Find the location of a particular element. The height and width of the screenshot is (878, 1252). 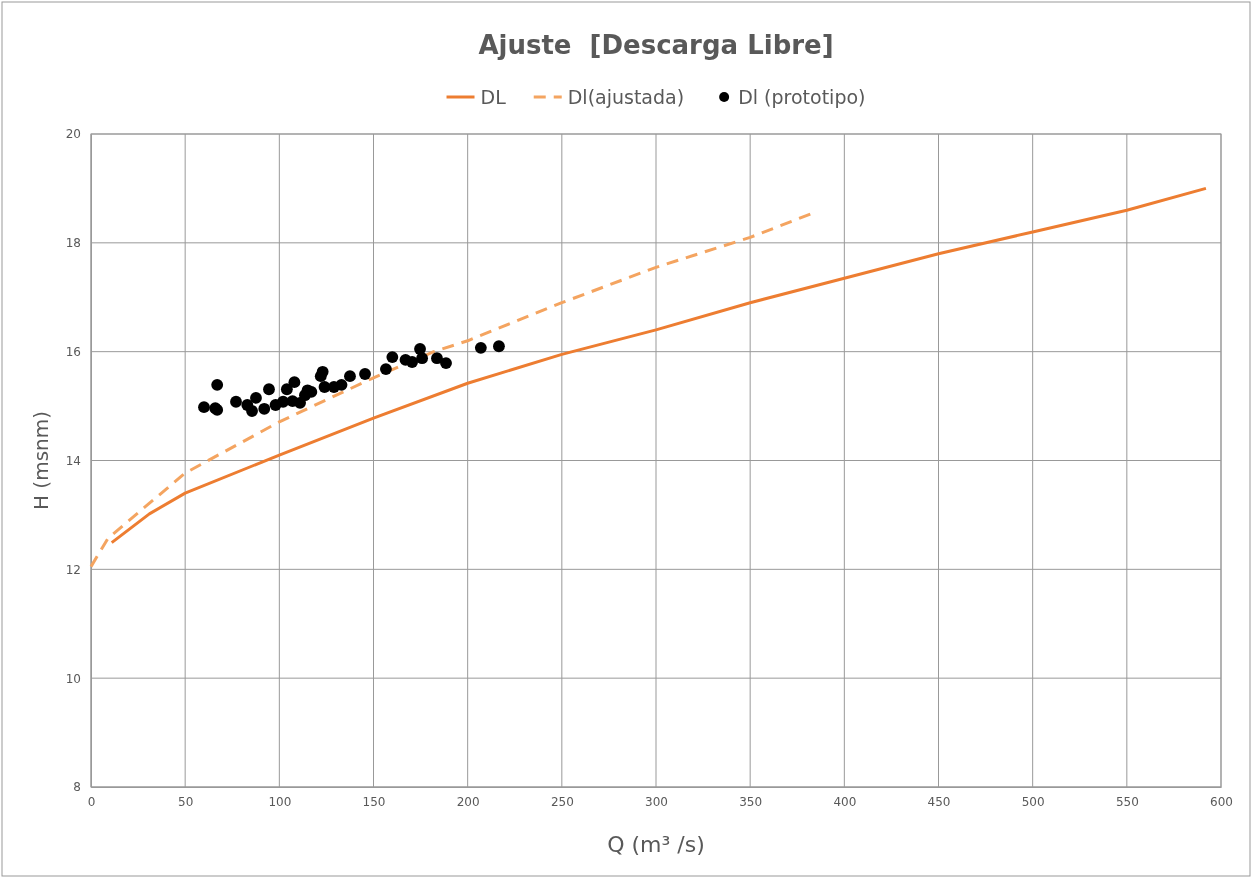

x-tick-label: 100 is located at coordinates (280, 801).